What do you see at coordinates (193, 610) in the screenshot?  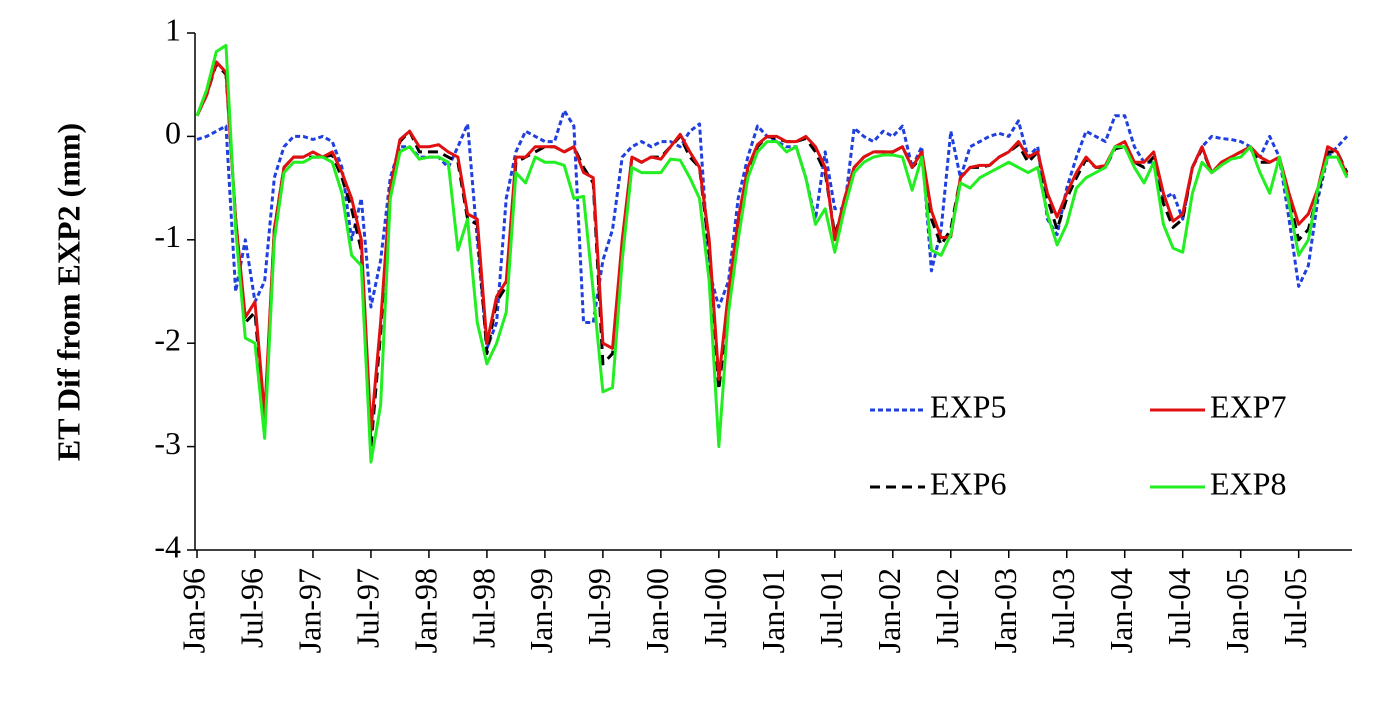 I see `x-tick-label: Jan-96` at bounding box center [193, 610].